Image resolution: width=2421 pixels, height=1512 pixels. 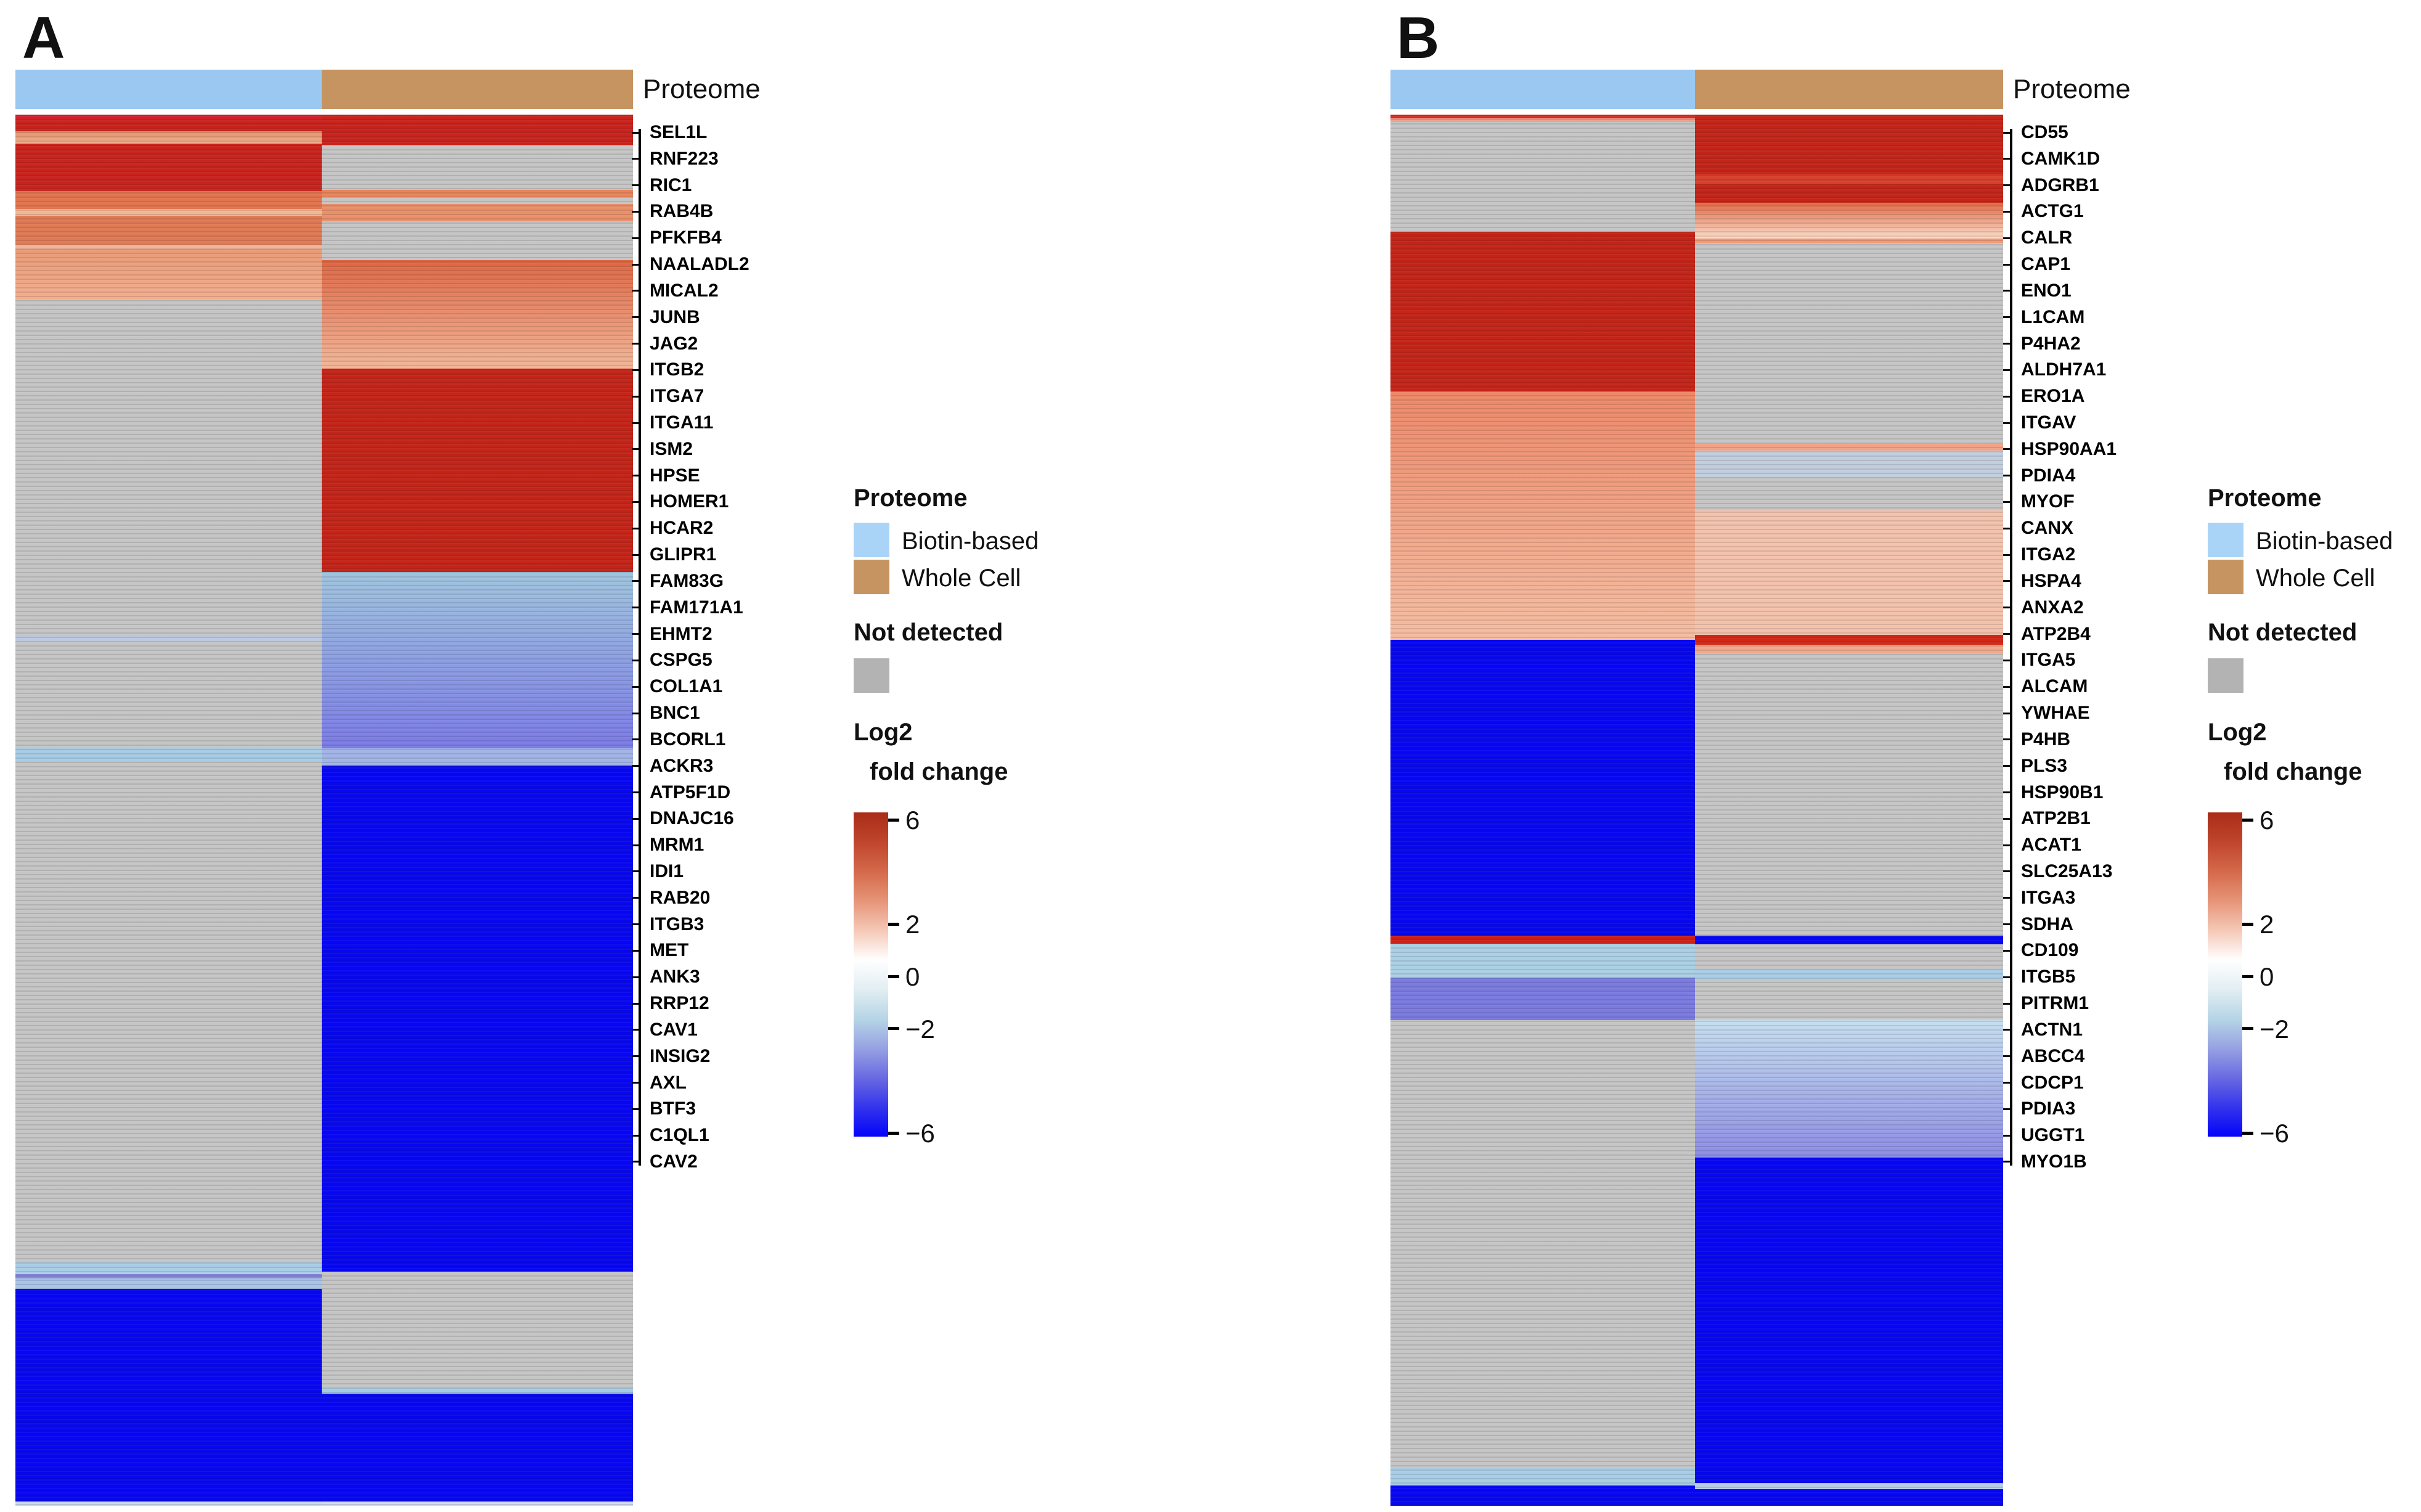 I want to click on colorbar-title-line2: fold change, so click(x=2293, y=772).